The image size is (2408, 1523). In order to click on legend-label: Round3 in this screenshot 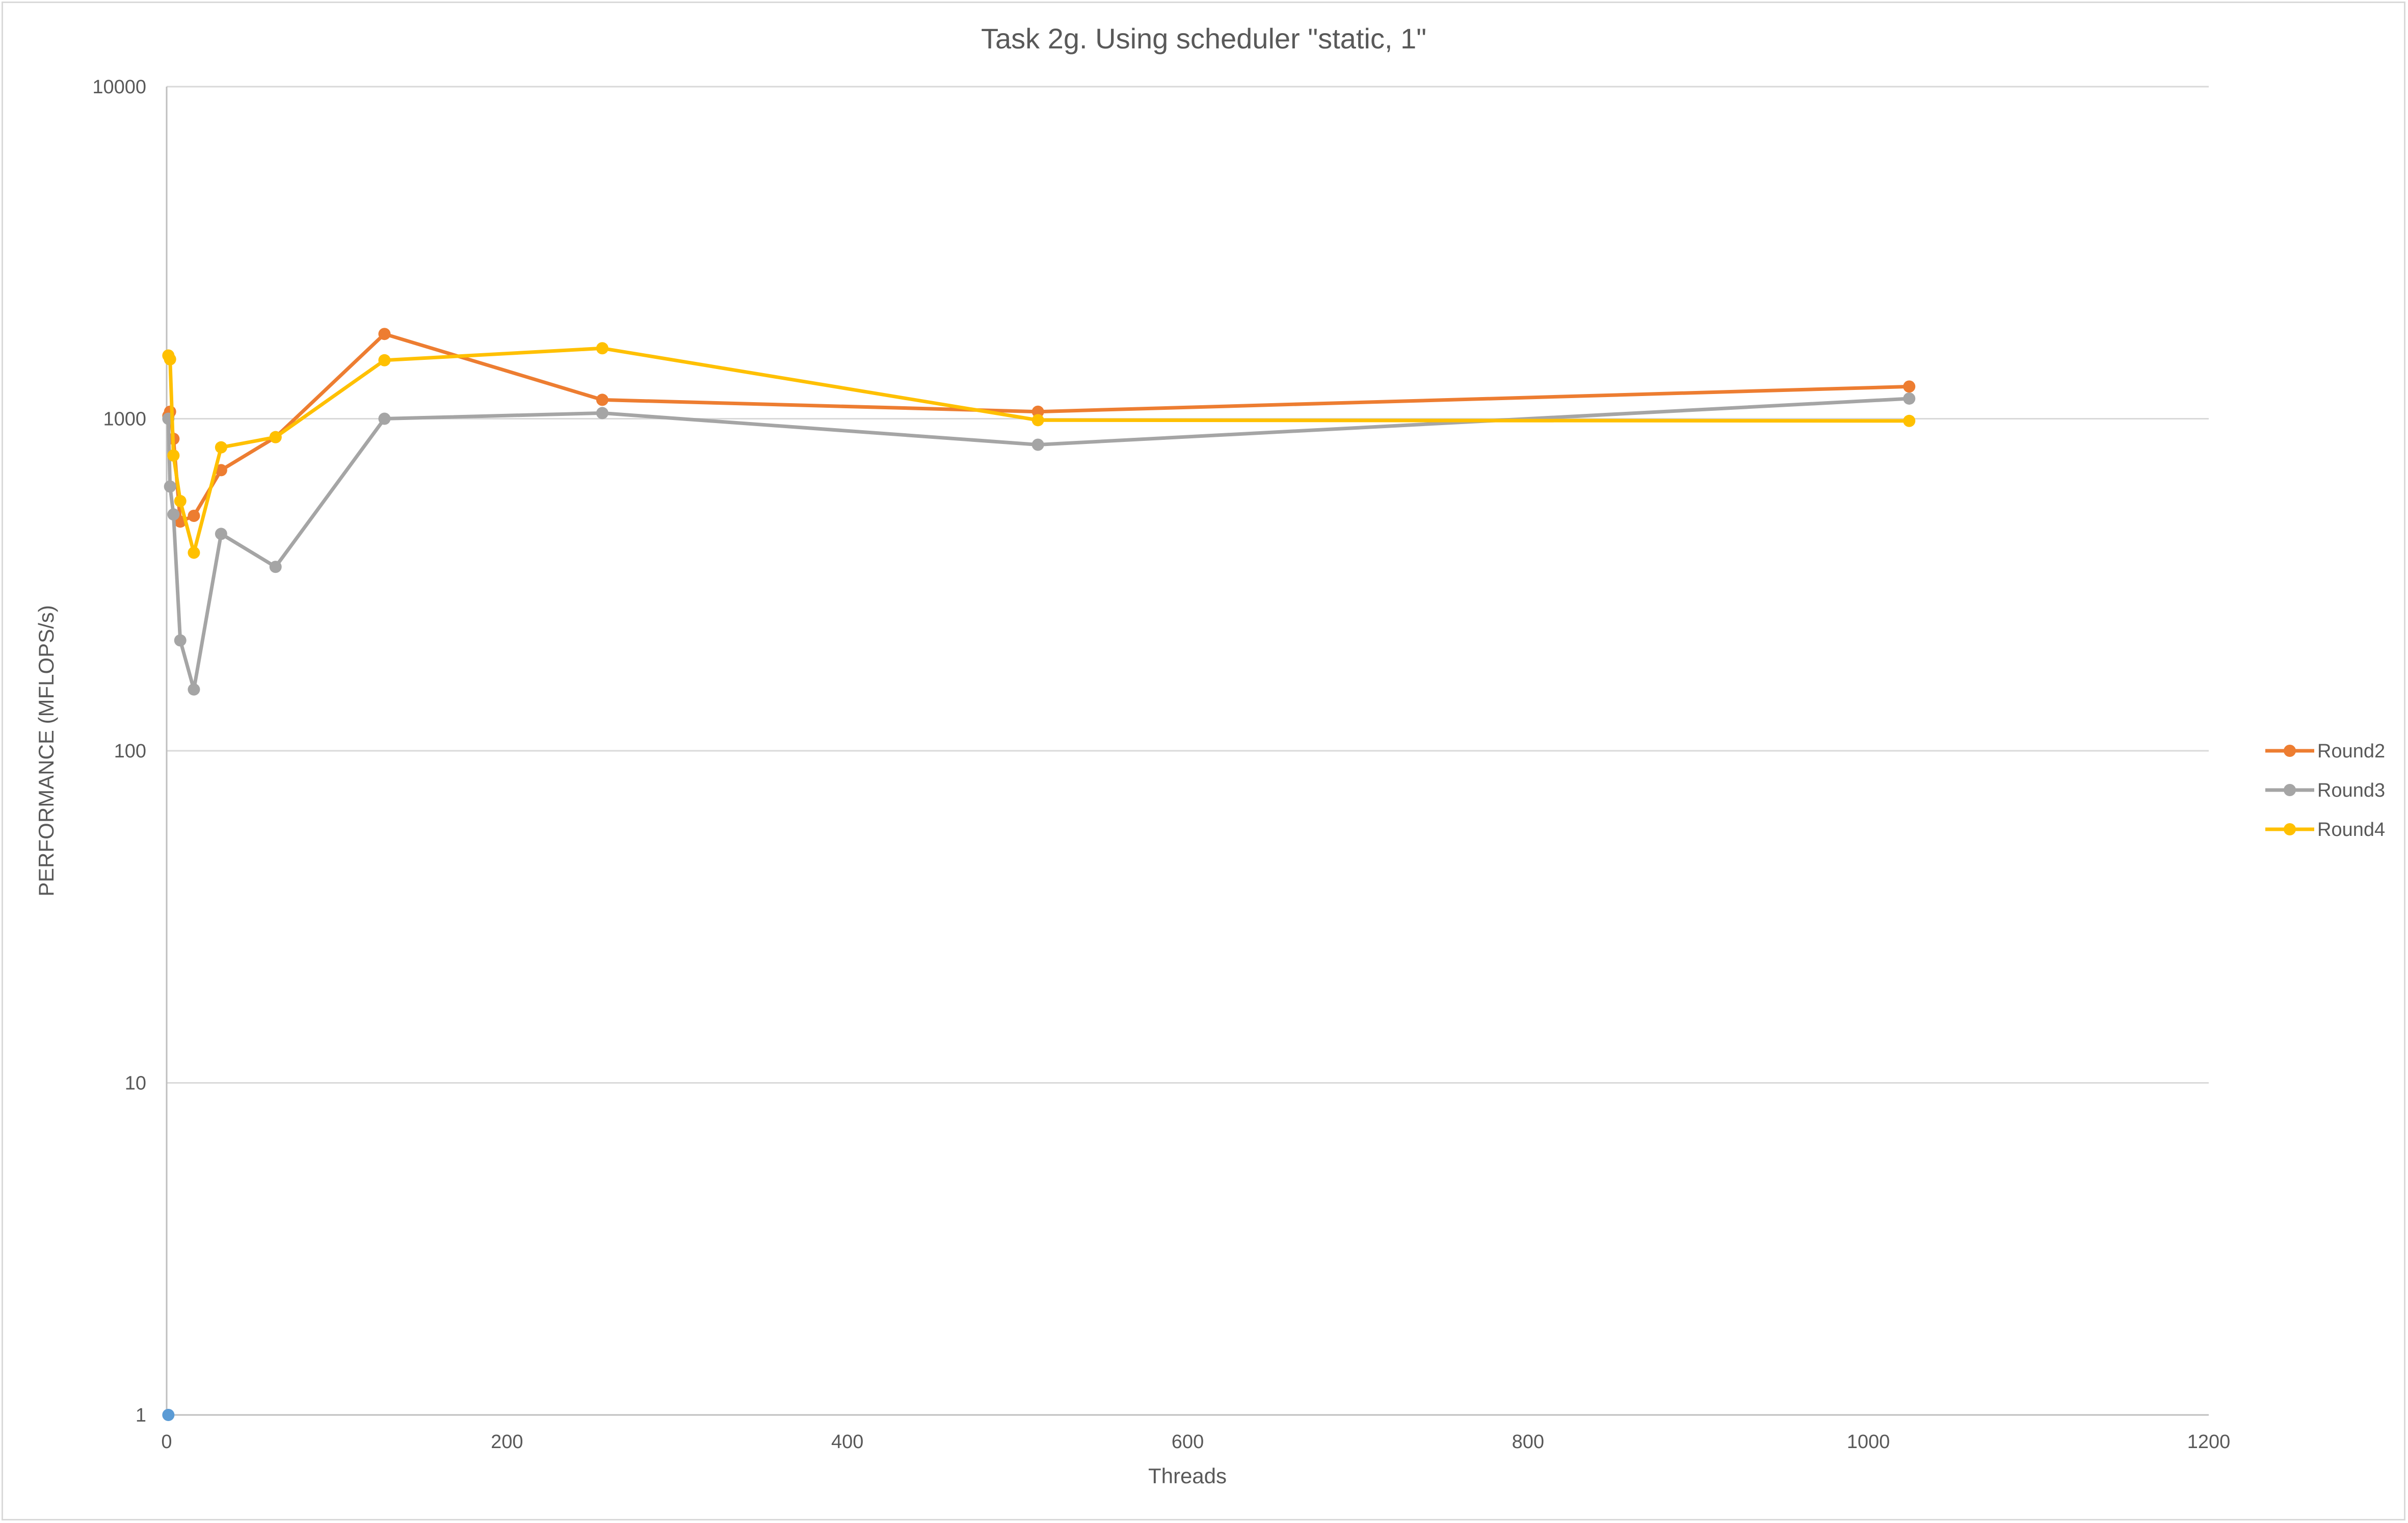, I will do `click(2351, 790)`.